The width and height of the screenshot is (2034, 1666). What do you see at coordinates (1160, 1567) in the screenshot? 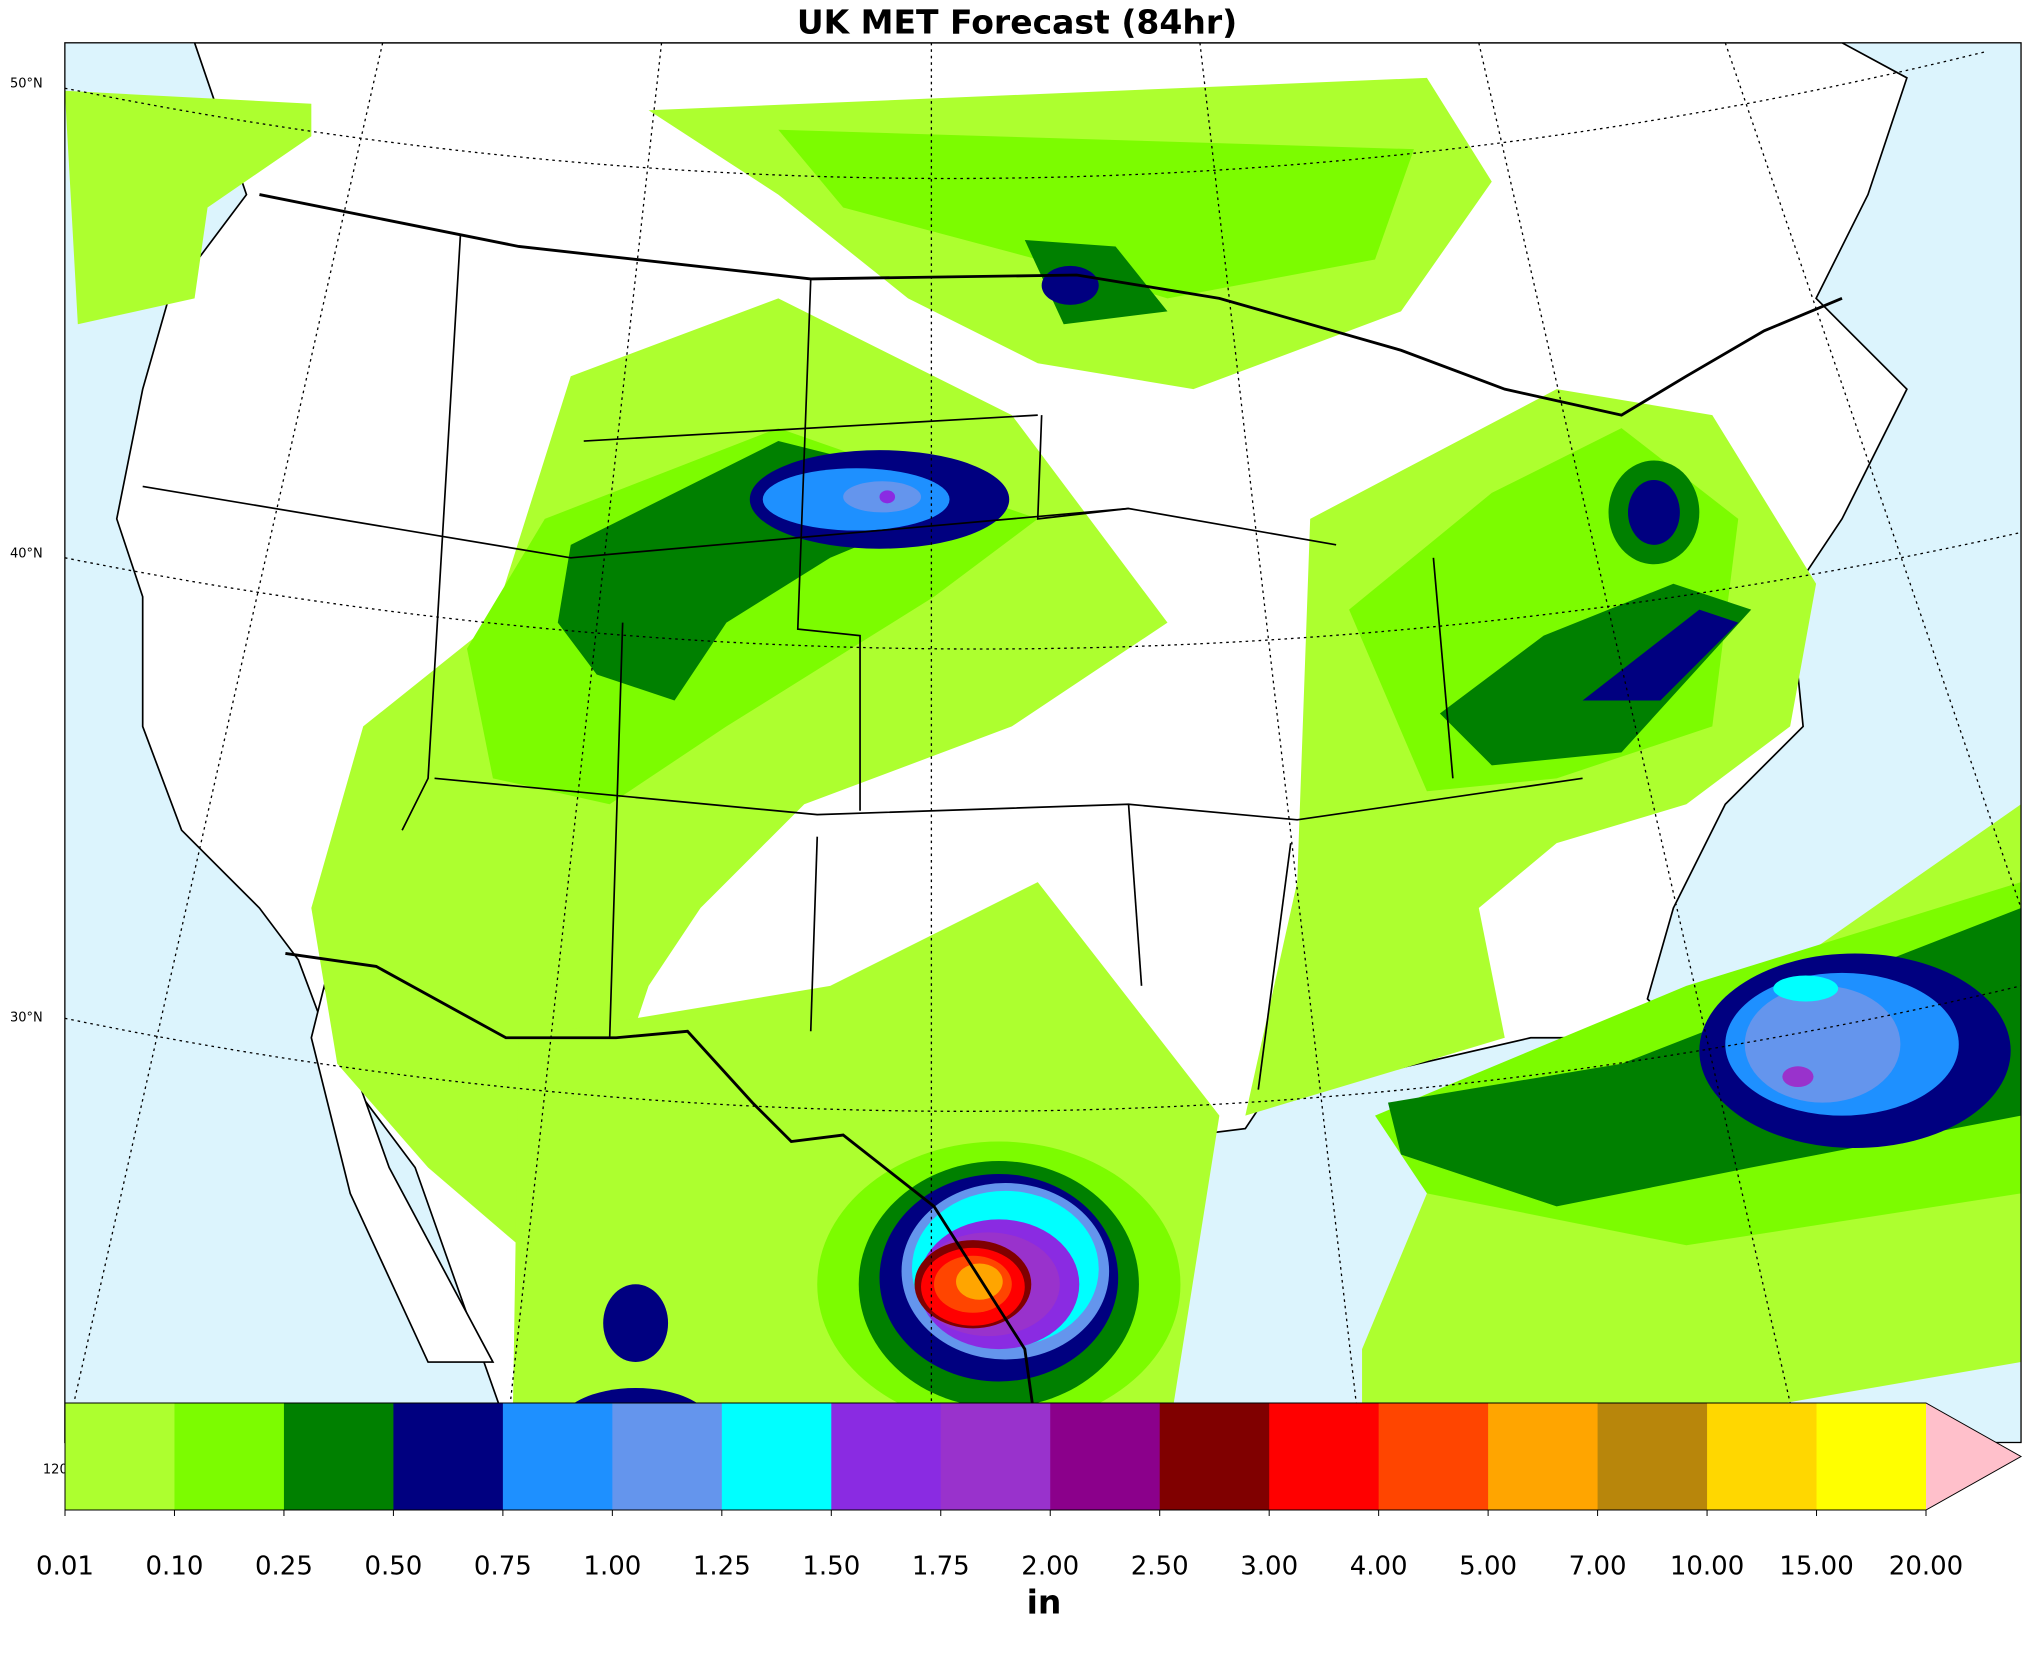
I see `colorbar-label: 2.50` at bounding box center [1160, 1567].